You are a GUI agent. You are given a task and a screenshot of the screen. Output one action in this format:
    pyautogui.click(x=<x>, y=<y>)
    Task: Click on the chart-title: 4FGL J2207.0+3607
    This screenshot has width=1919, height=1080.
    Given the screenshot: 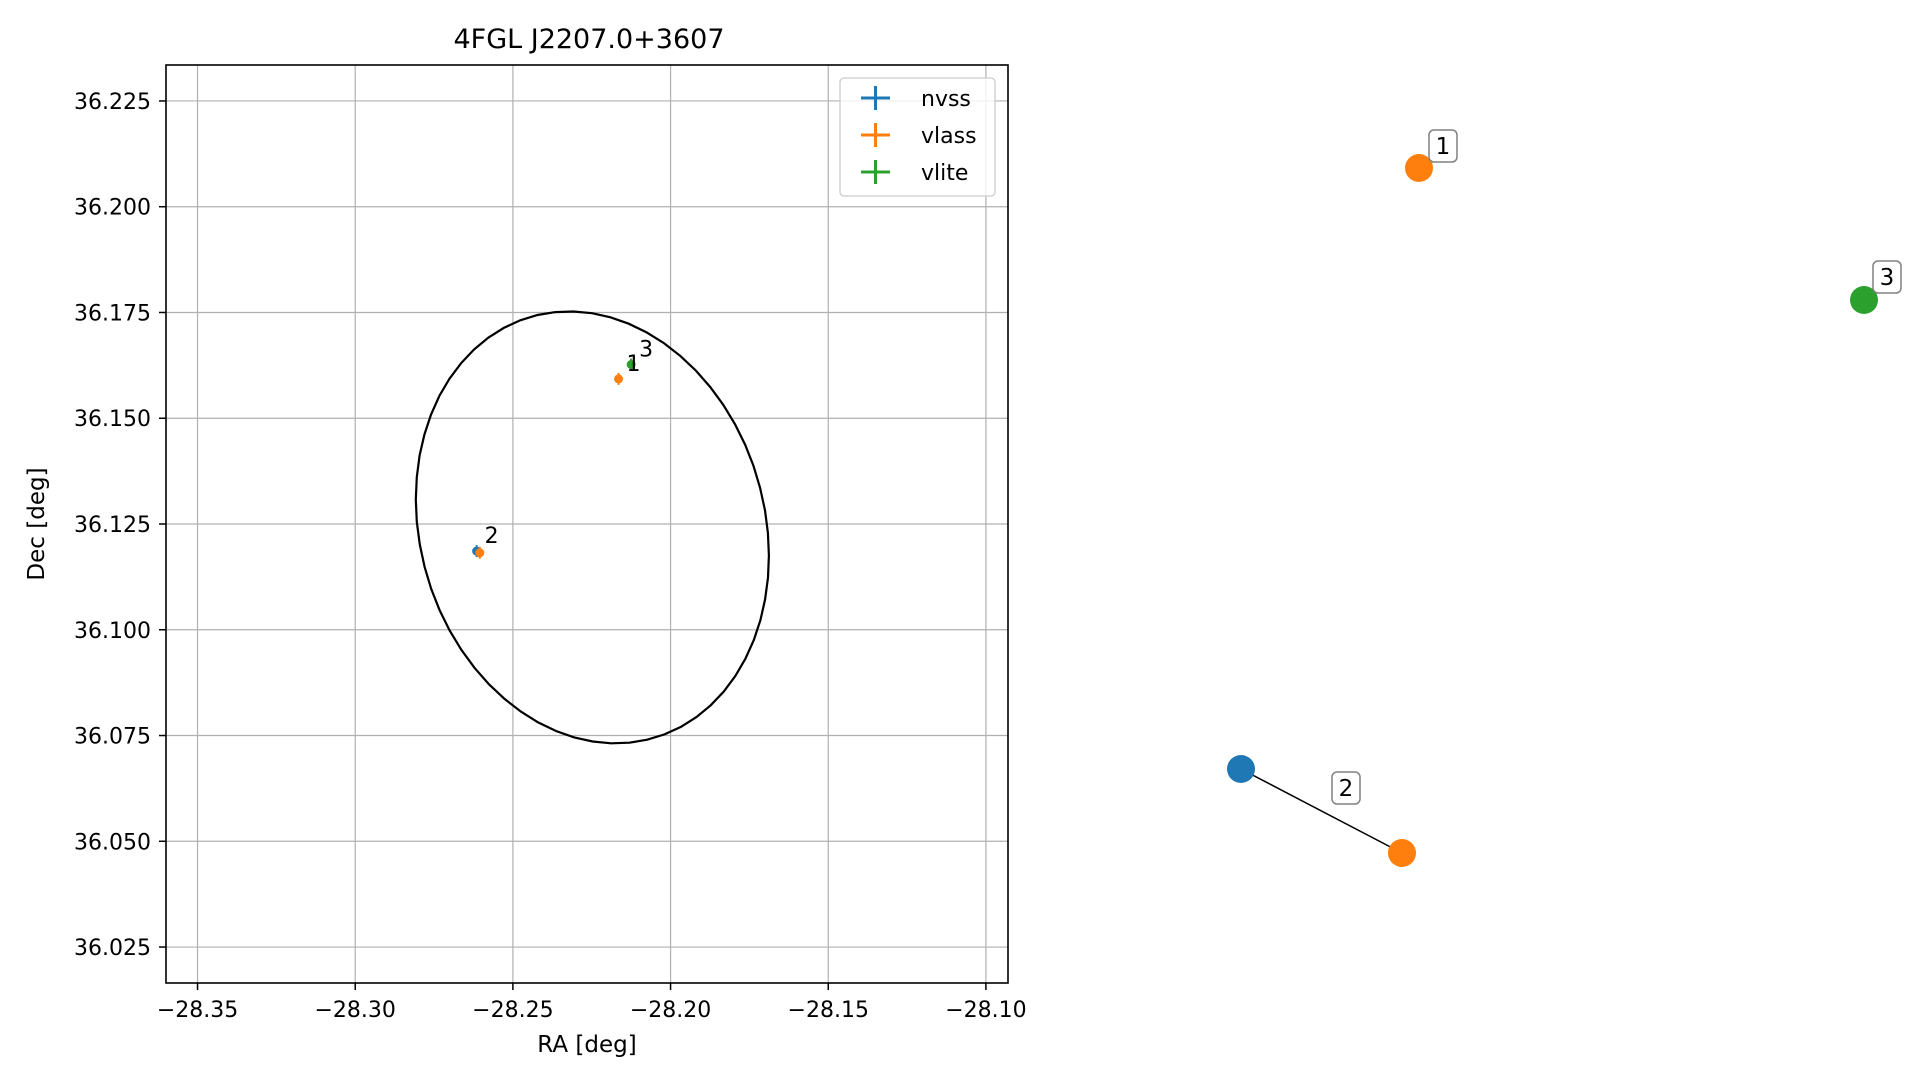 What is the action you would take?
    pyautogui.click(x=588, y=39)
    